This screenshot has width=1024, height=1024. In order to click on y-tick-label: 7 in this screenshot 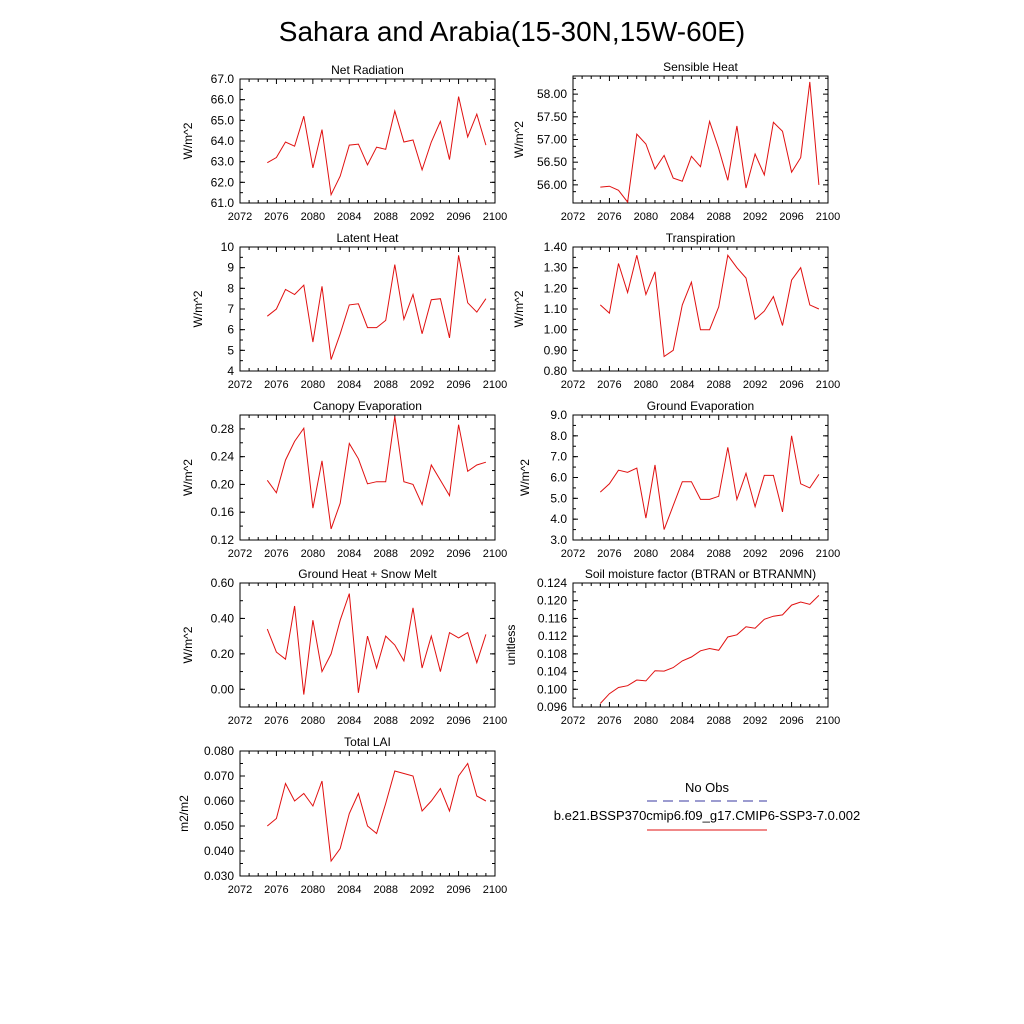, I will do `click(230, 309)`.